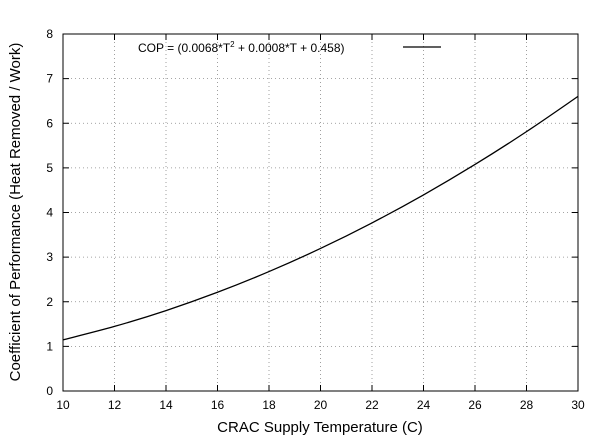 This screenshot has height=441, width=596. I want to click on x-tick-label: 16, so click(218, 405).